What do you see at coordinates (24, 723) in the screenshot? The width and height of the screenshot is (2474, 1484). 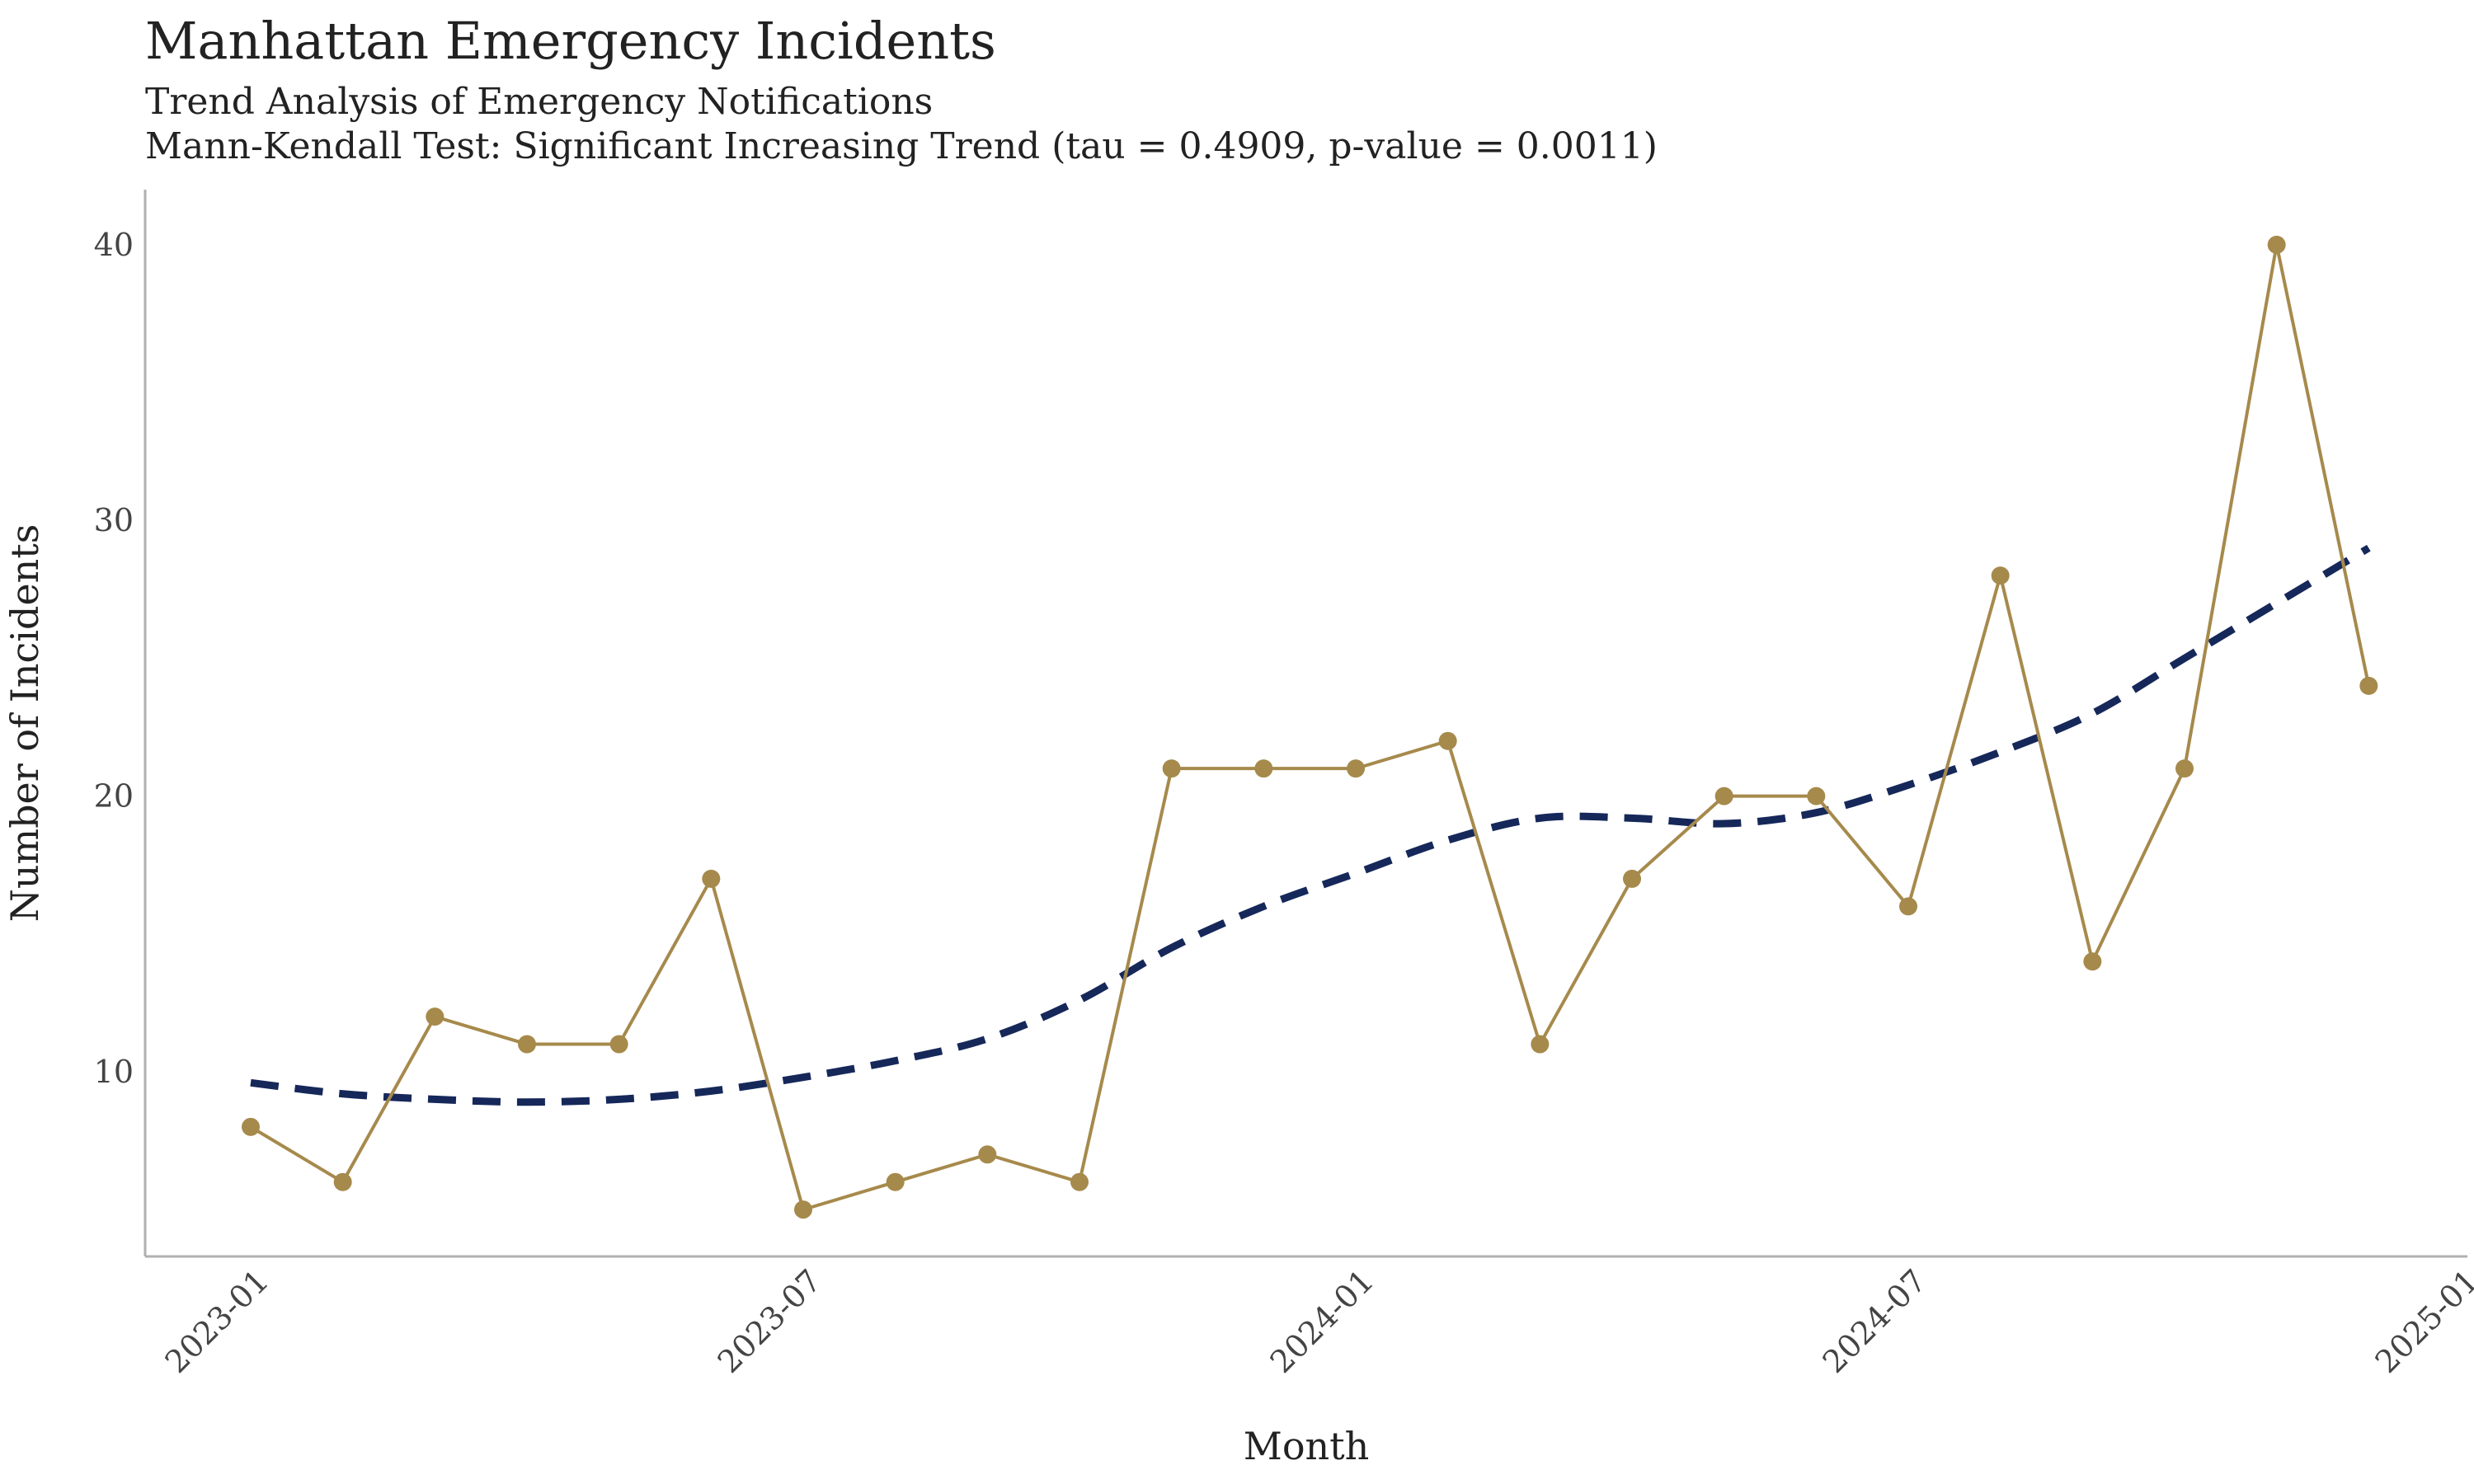 I see `y-axis-title: Number of Incidents` at bounding box center [24, 723].